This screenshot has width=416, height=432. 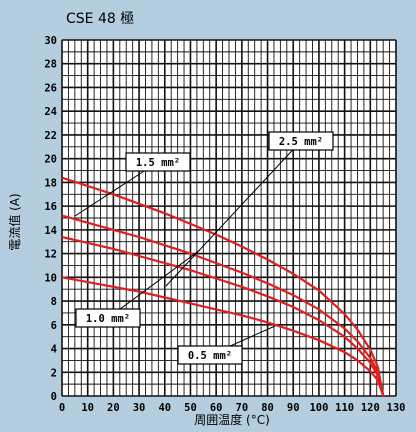 I want to click on y-tick-label: 18, so click(x=50, y=183).